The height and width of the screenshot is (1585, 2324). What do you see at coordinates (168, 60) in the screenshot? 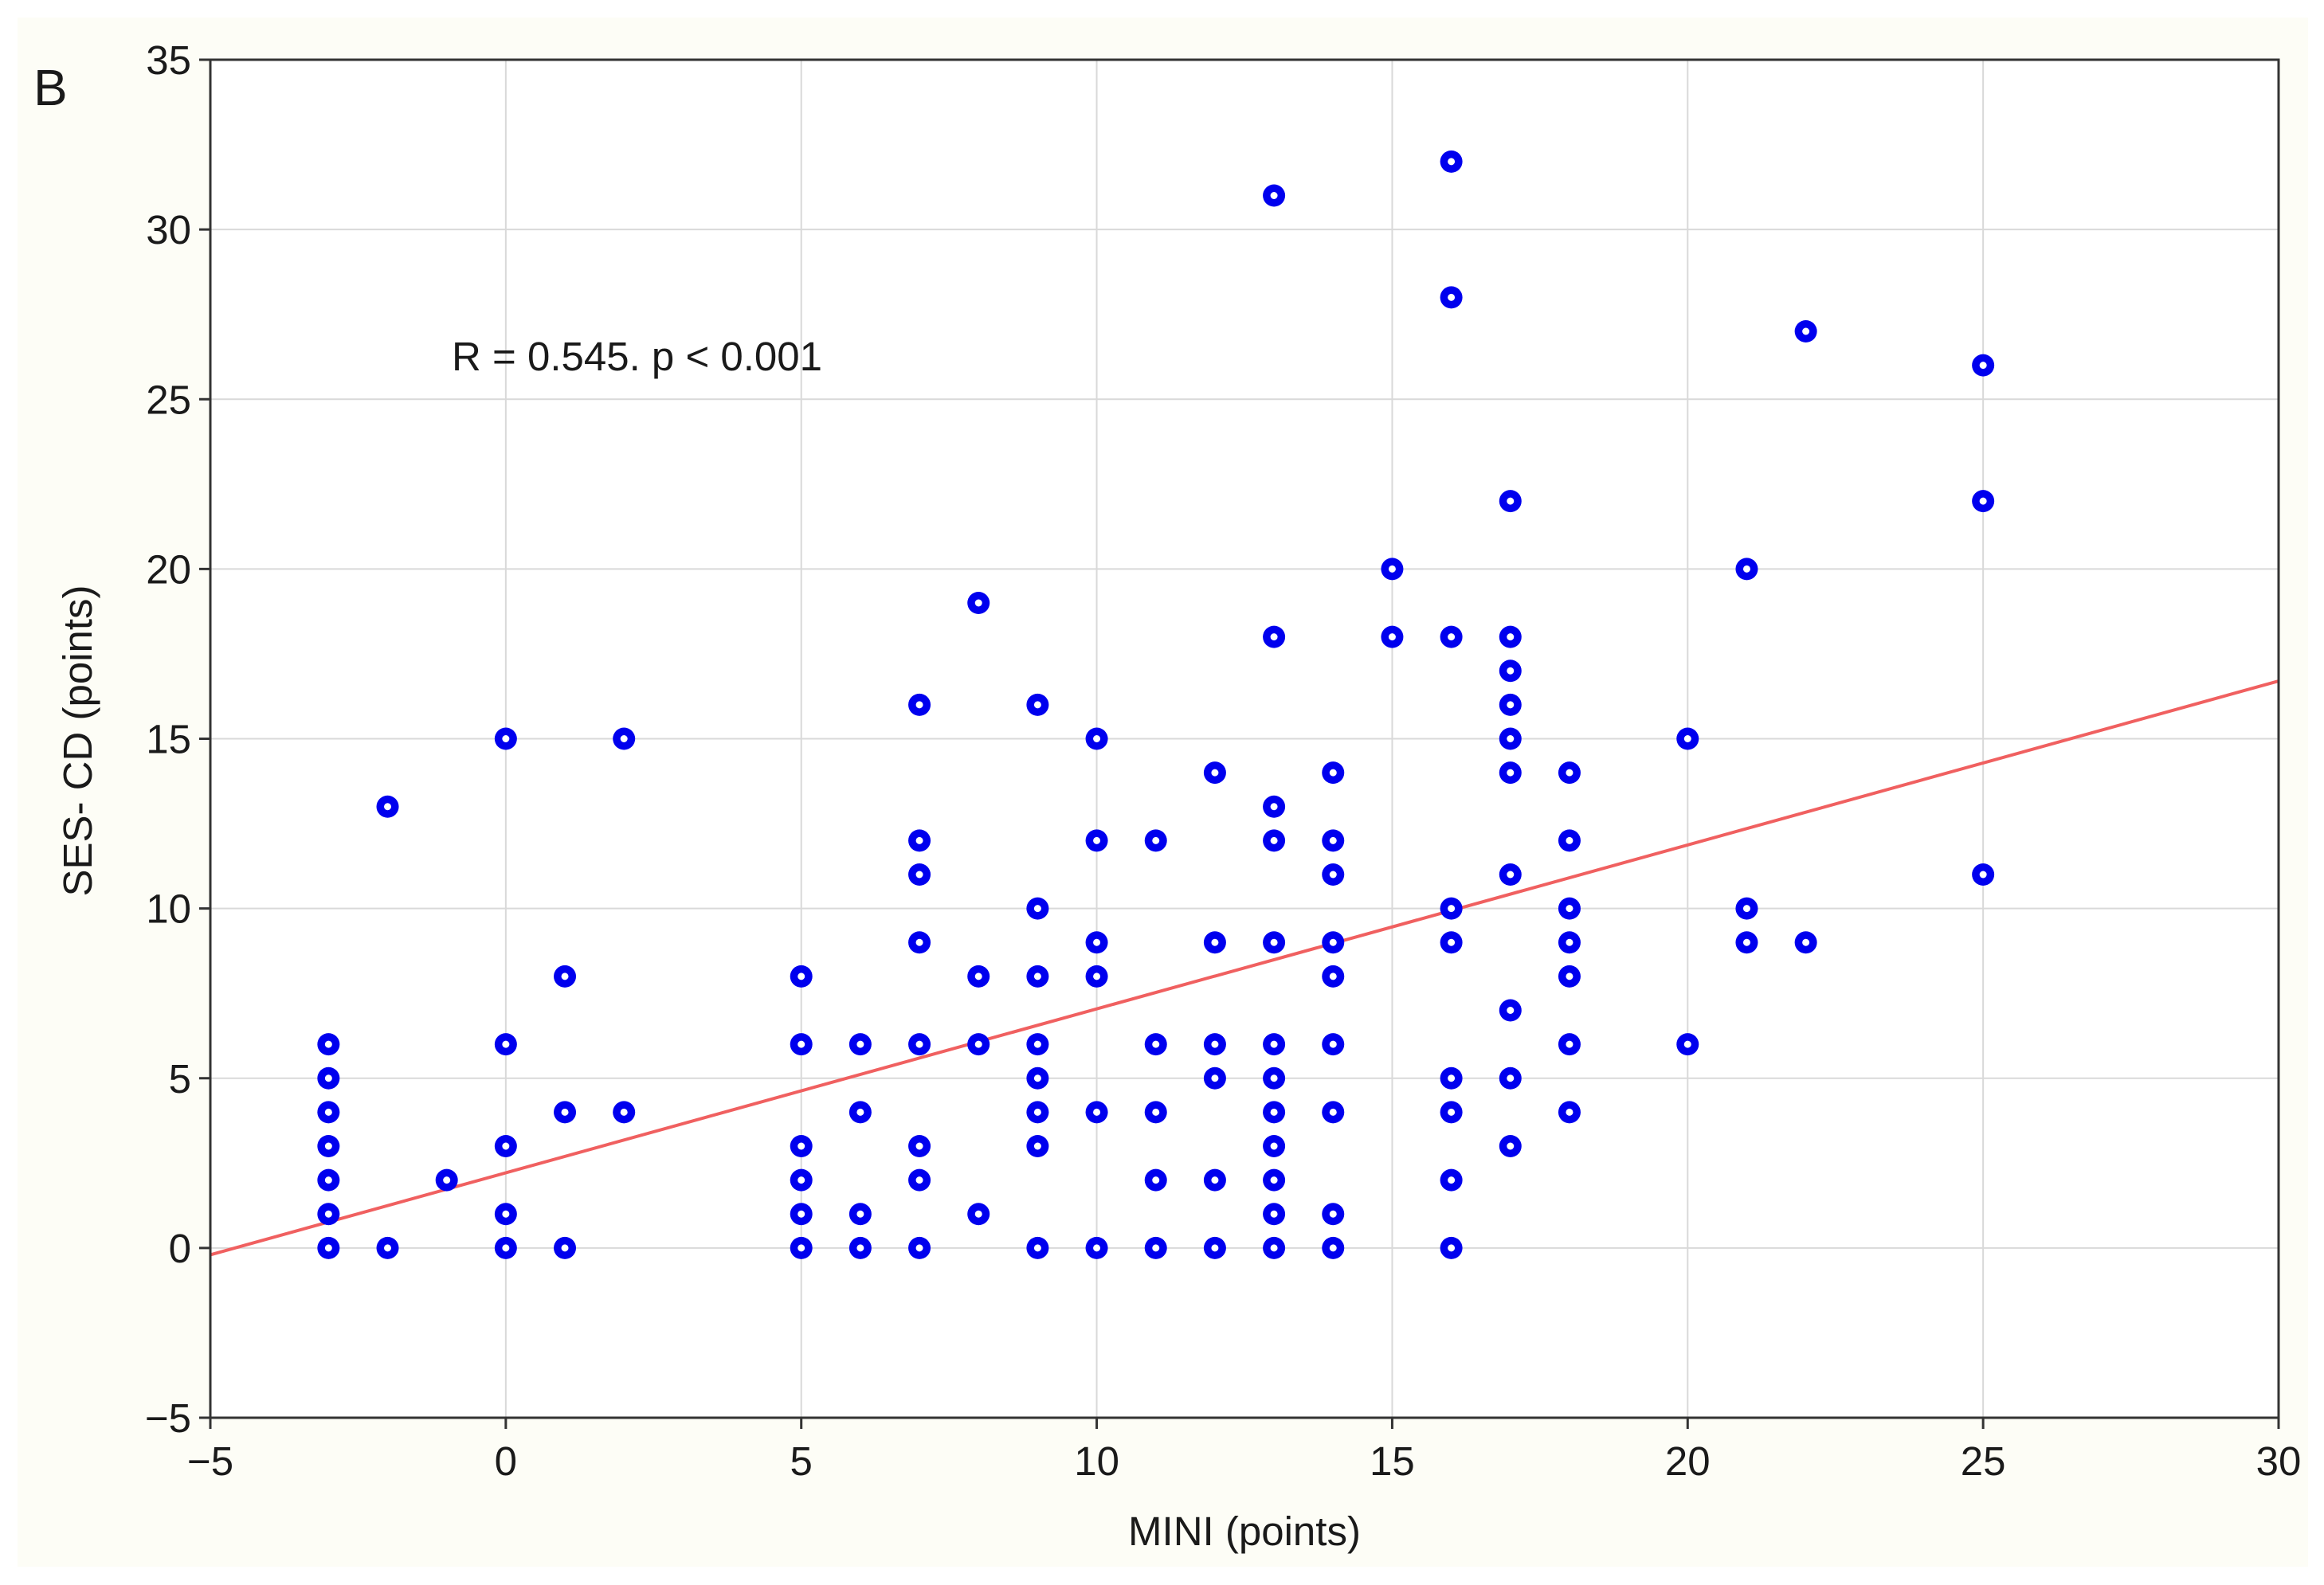
I see `y-tick-label: 35` at bounding box center [168, 60].